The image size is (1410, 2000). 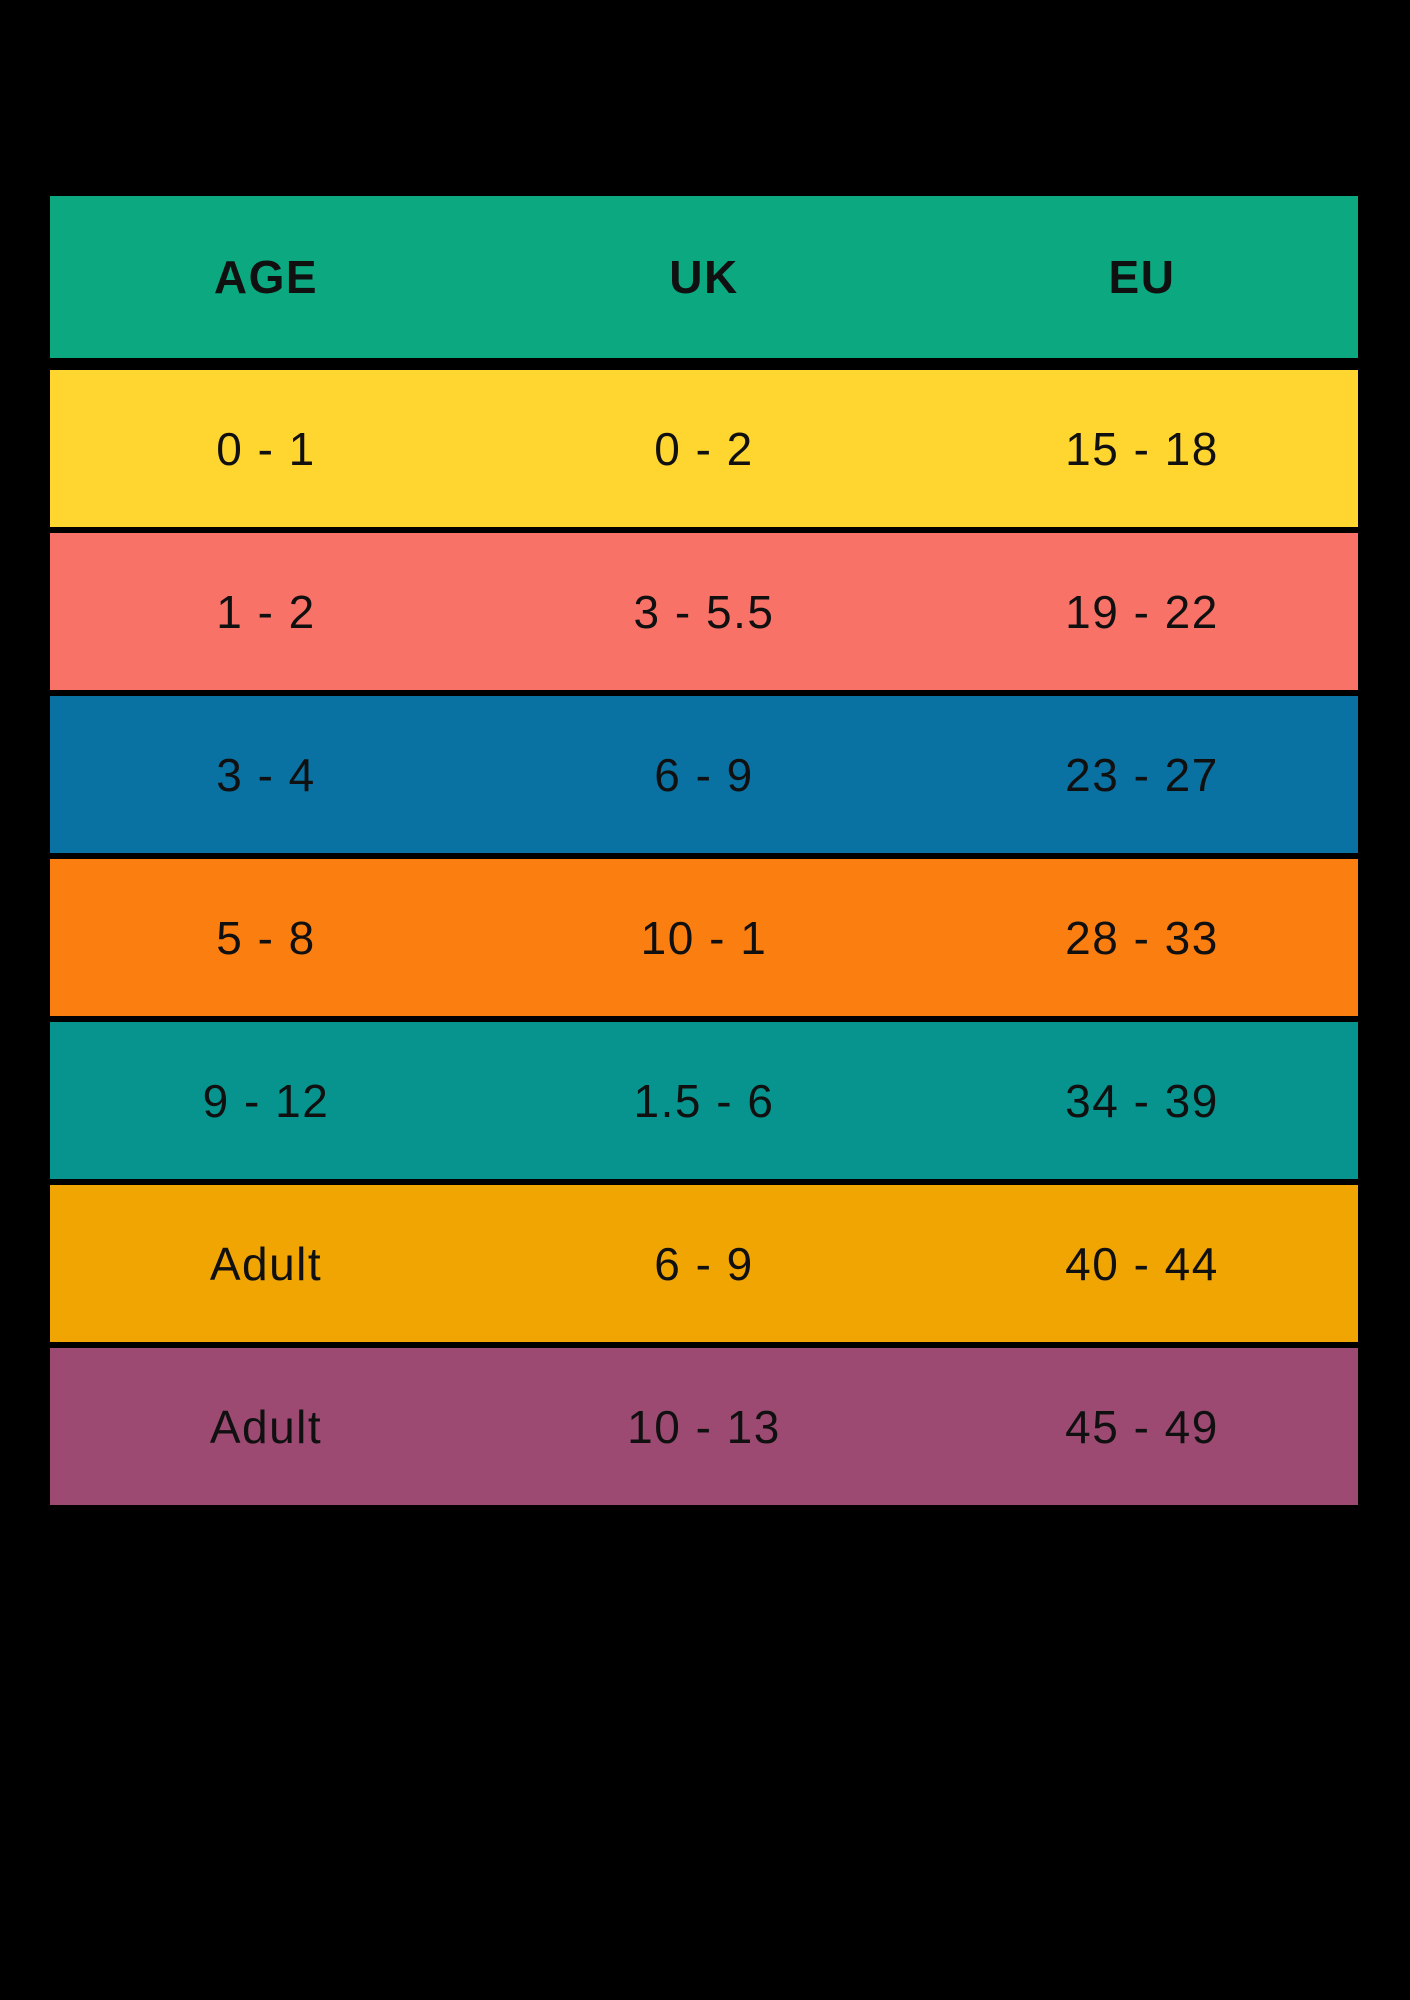 I want to click on table-row: 5 - 8 10 - 1 28 - 33, so click(x=704, y=937).